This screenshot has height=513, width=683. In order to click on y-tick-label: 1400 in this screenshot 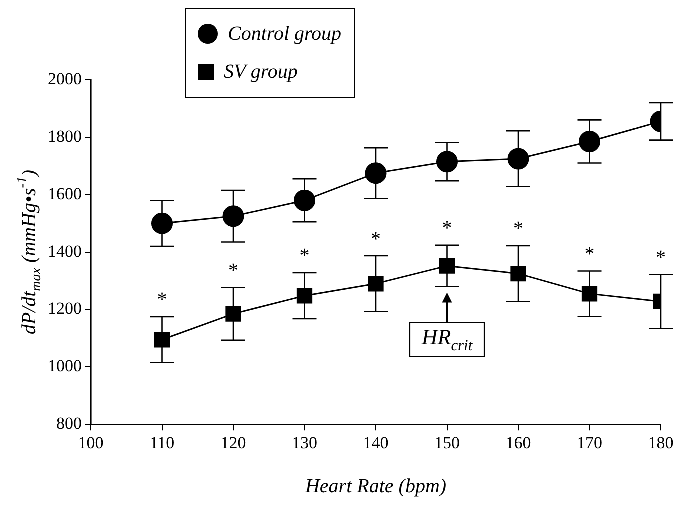, I will do `click(65, 251)`.